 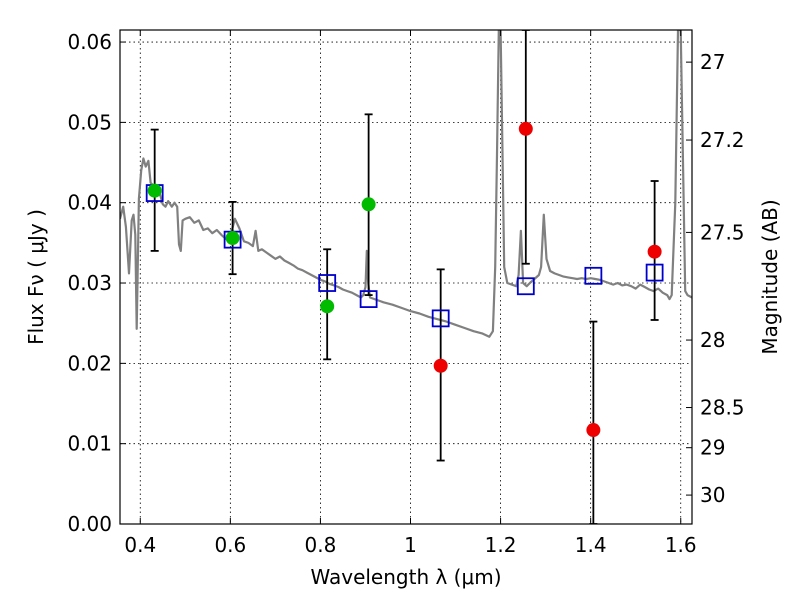 What do you see at coordinates (89, 283) in the screenshot?
I see `y-tick-label: 0.03` at bounding box center [89, 283].